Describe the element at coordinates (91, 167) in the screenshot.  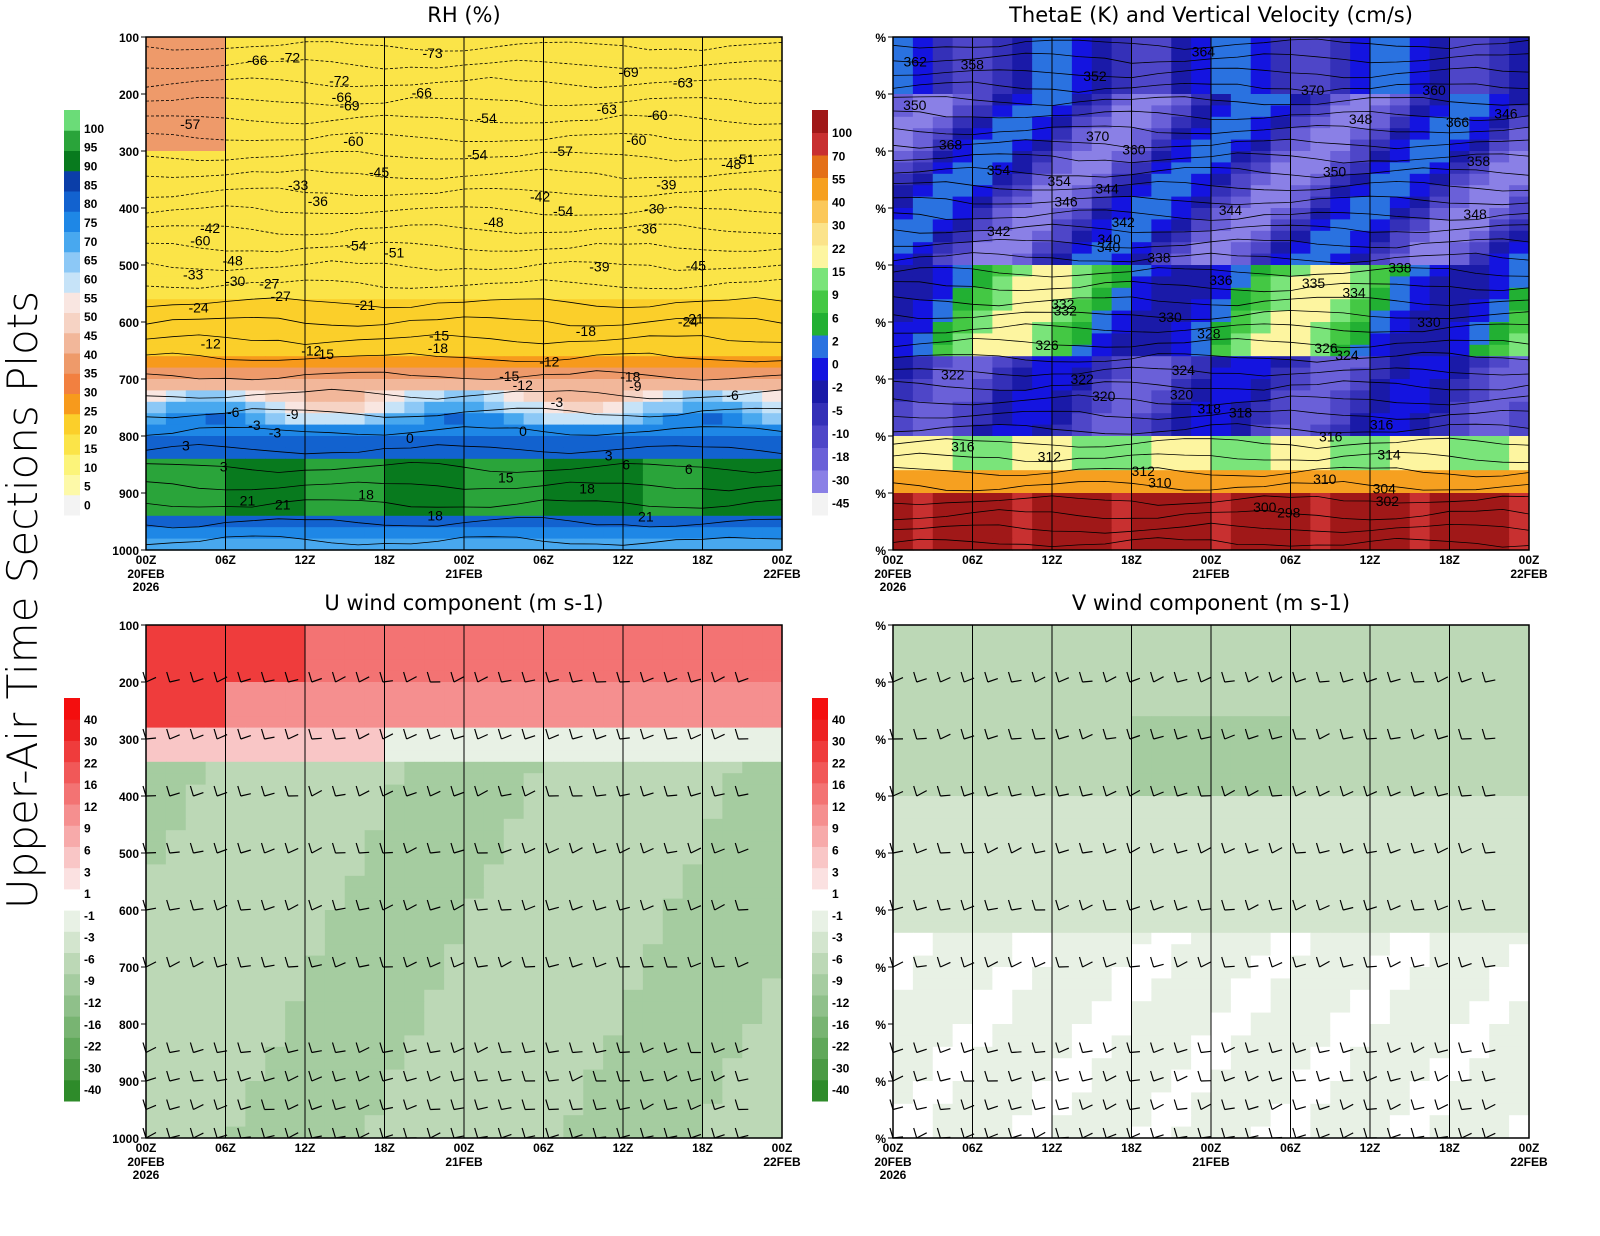
I see `rh-colorbar-label: 90` at that location.